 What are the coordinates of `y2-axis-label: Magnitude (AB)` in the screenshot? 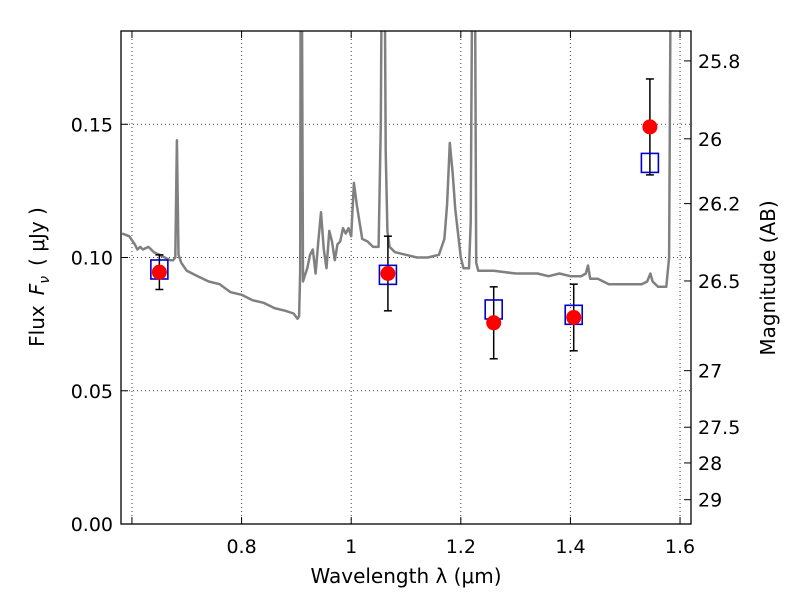 It's located at (768, 277).